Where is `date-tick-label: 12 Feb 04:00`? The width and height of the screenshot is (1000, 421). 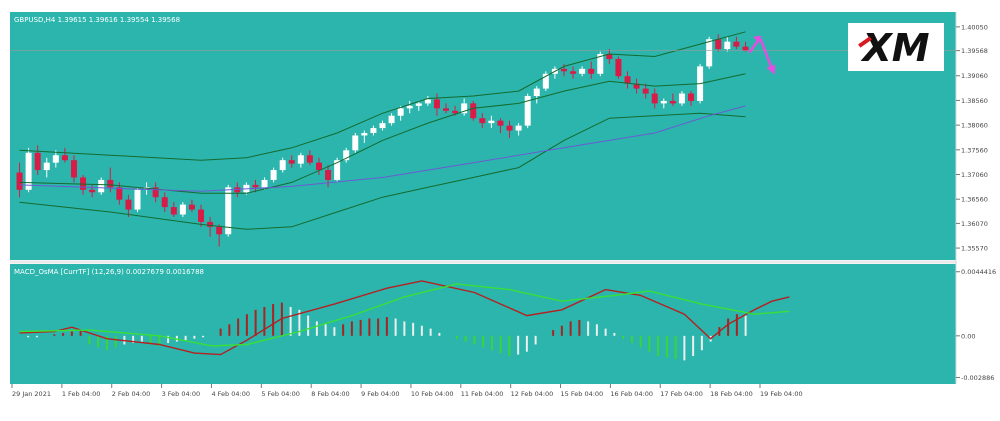 date-tick-label: 12 Feb 04:00 is located at coordinates (532, 394).